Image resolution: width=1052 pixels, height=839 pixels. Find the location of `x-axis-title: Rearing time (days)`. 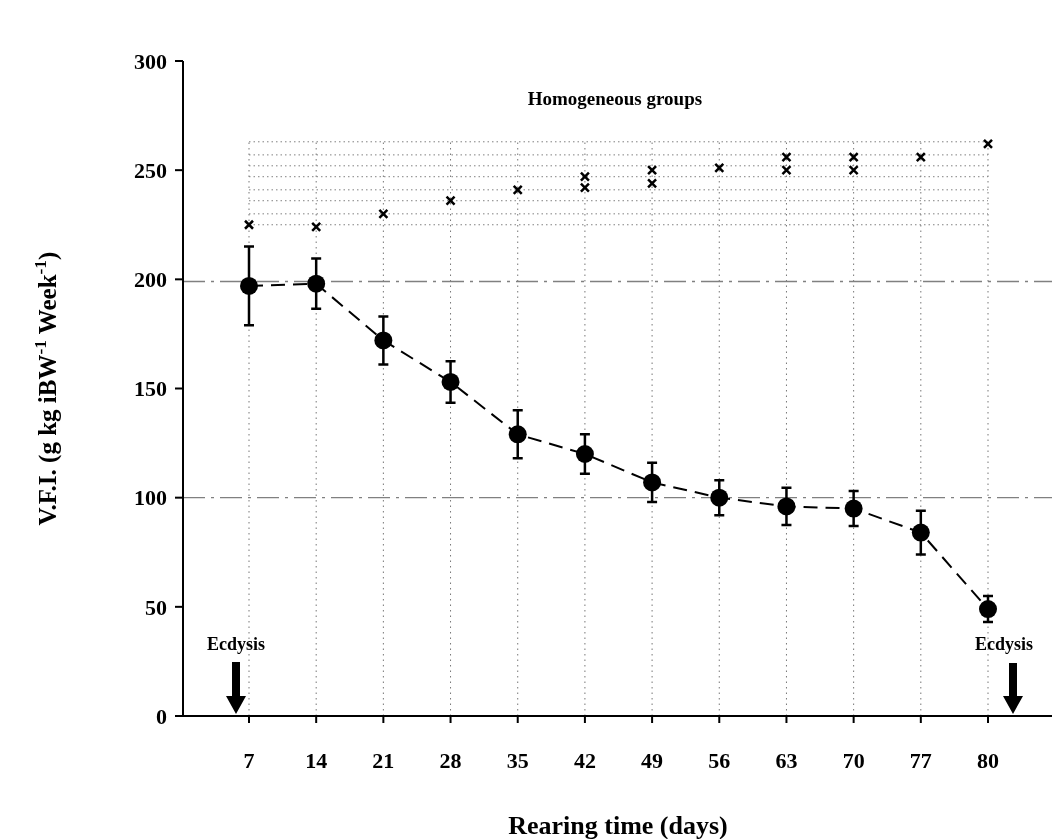

x-axis-title: Rearing time (days) is located at coordinates (618, 825).